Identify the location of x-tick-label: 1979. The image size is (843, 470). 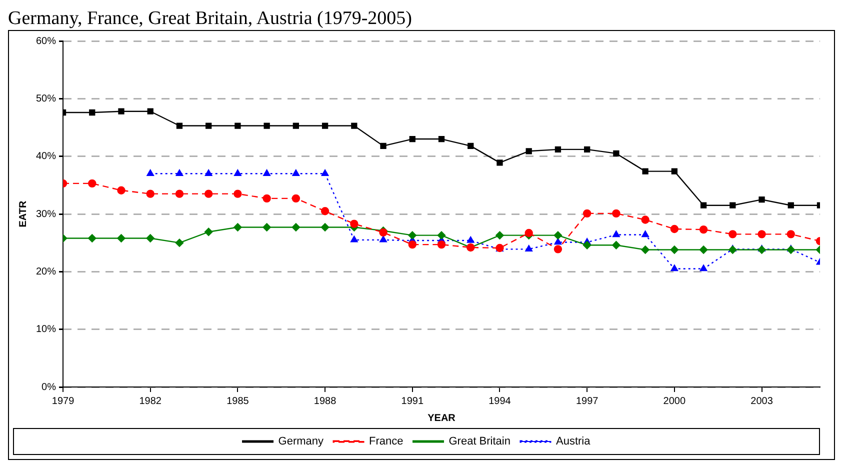
(63, 401).